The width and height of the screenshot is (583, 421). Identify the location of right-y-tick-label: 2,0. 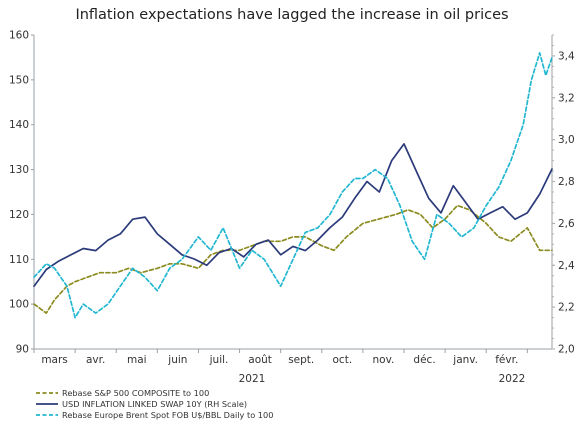
(566, 350).